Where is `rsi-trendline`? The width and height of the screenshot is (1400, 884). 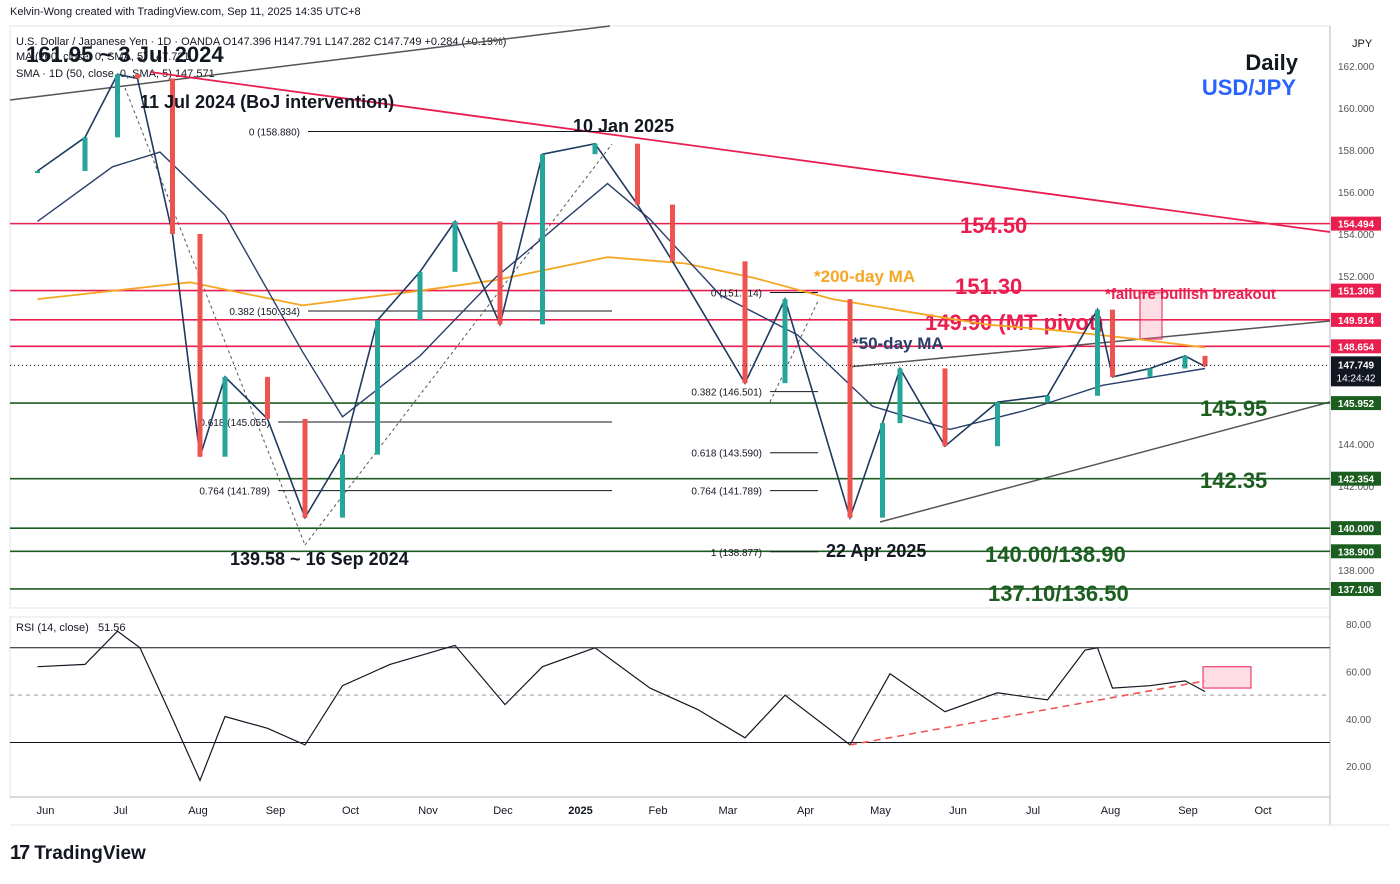
rsi-trendline is located at coordinates (1027, 713).